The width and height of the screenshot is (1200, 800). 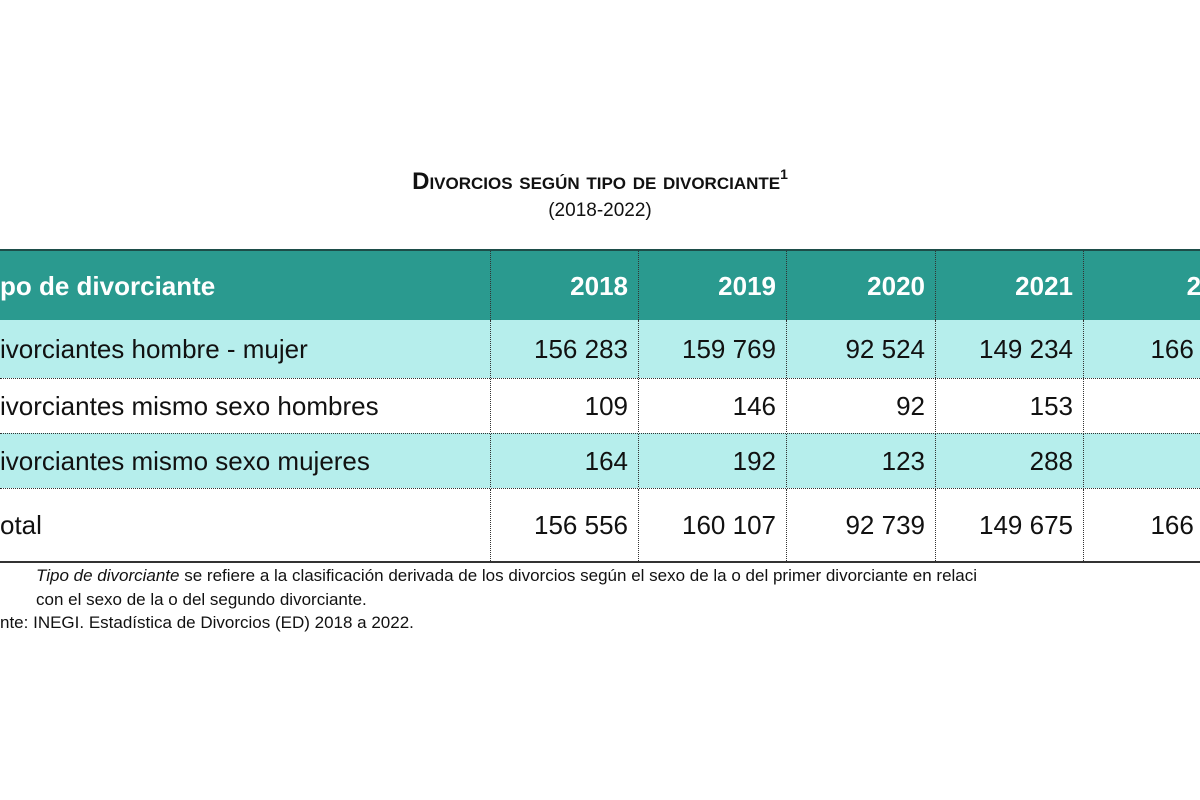 What do you see at coordinates (712, 286) in the screenshot?
I see `cell-value: 2019` at bounding box center [712, 286].